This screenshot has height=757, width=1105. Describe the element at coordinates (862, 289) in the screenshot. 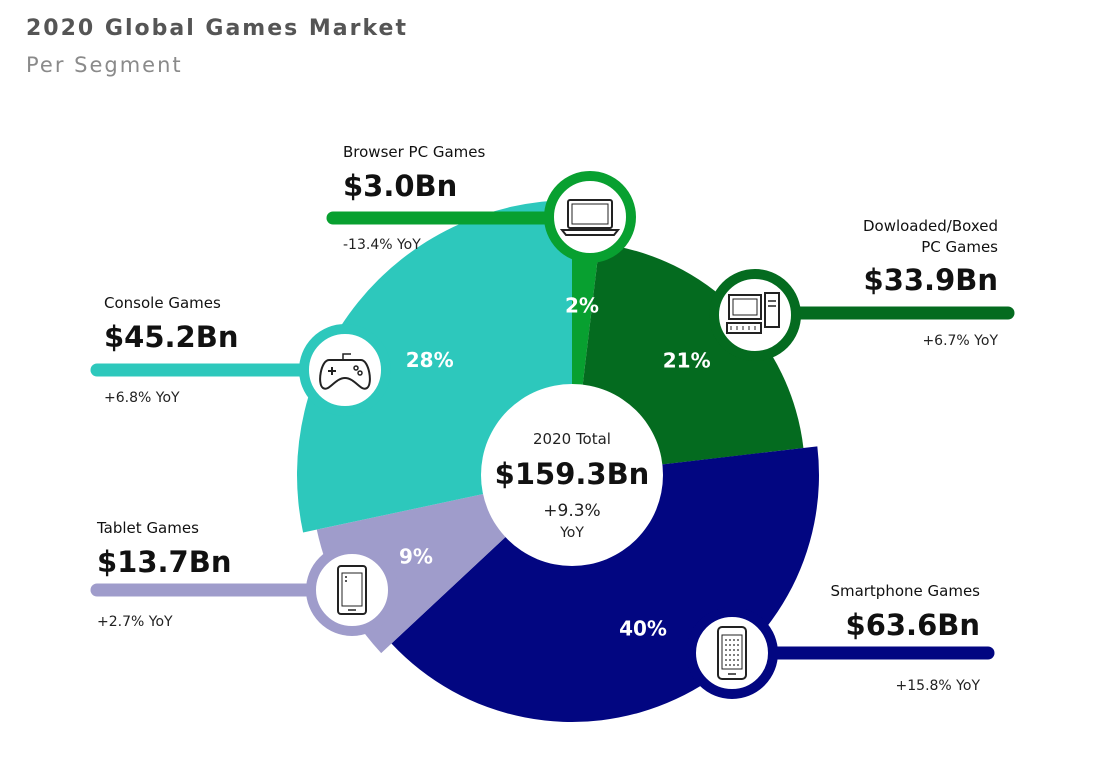

I see `callout-dowloaded-boxed-pc-games: Dowloaded/Boxed PC Games $33.9Bn +6.7% YoY` at that location.